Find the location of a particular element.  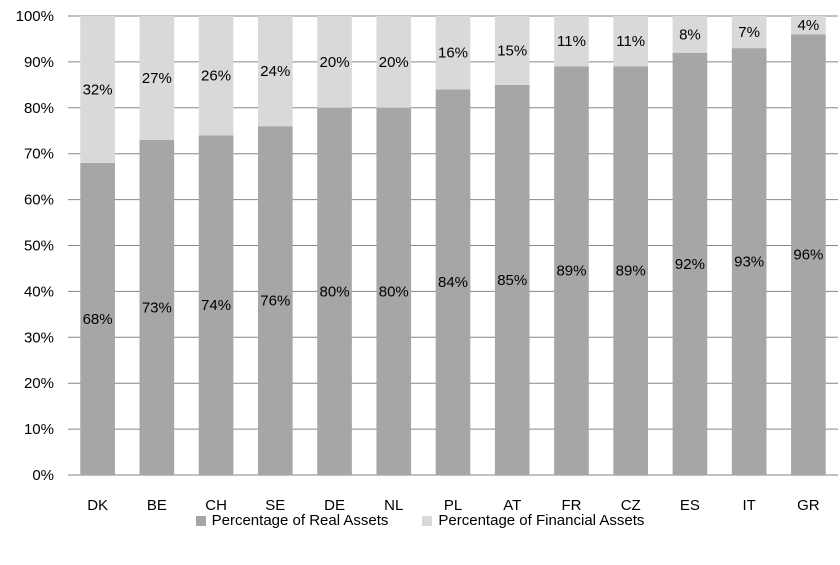

x-tick-label: GR is located at coordinates (808, 505).